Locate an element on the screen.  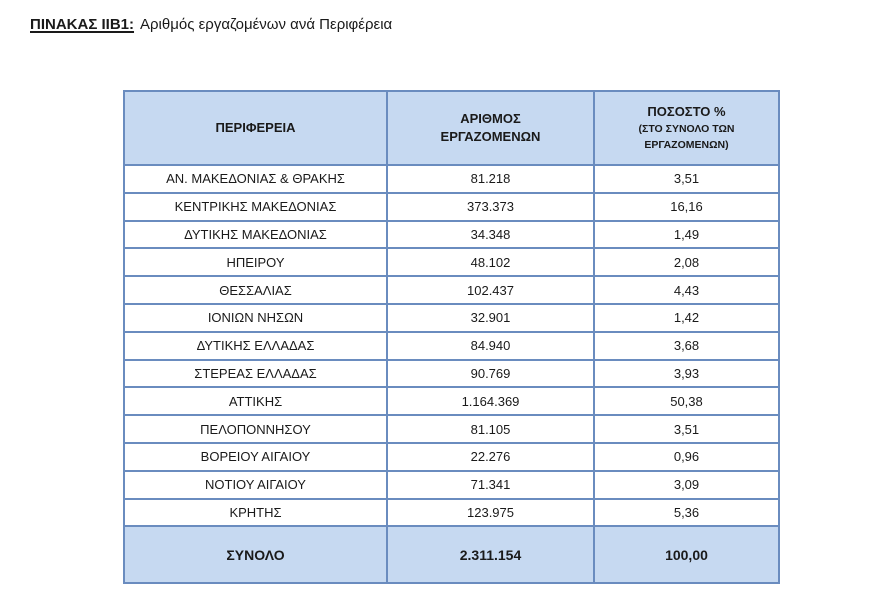
cell-employees: 81.105 is located at coordinates (490, 429).